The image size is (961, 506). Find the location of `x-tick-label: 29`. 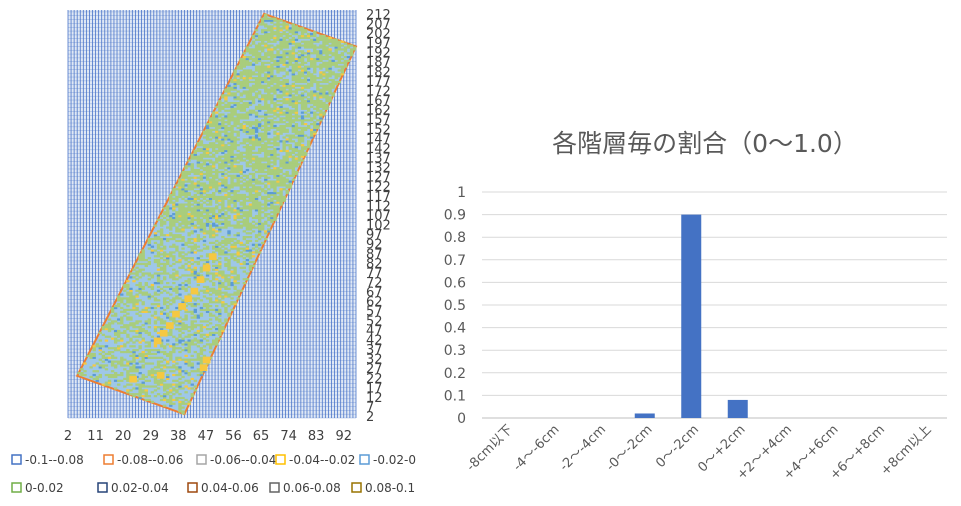

x-tick-label: 29 is located at coordinates (150, 436).